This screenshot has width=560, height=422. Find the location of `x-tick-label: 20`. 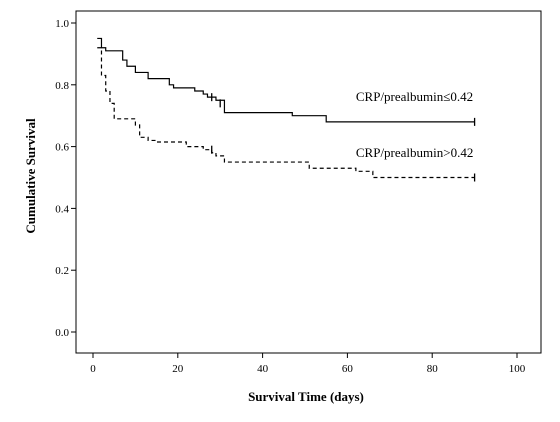

x-tick-label: 20 is located at coordinates (178, 369).